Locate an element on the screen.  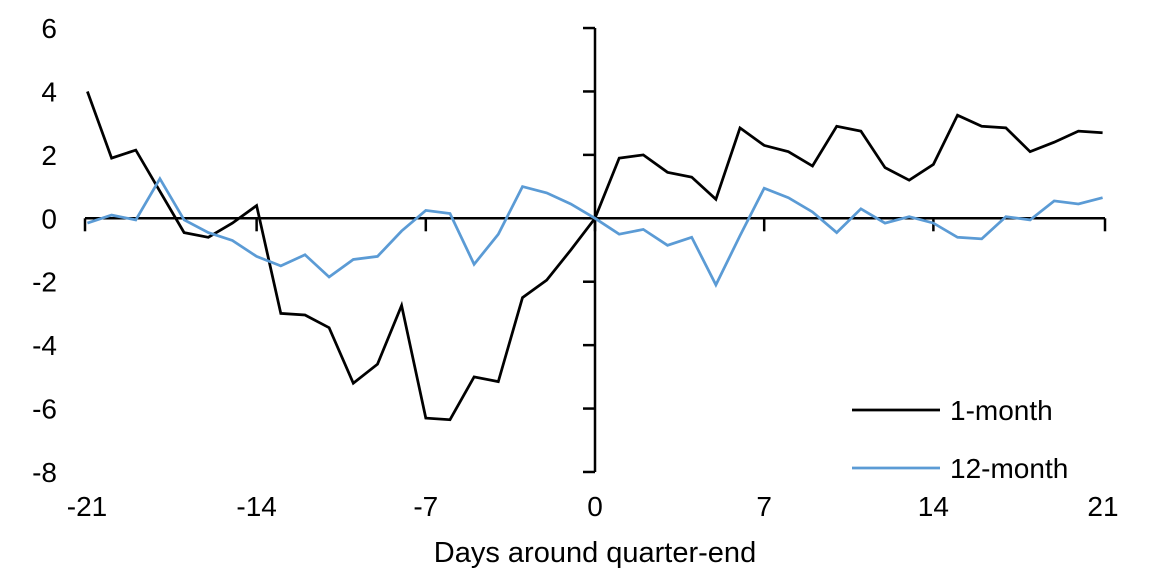
x-tick-label: -14 is located at coordinates (256, 506).